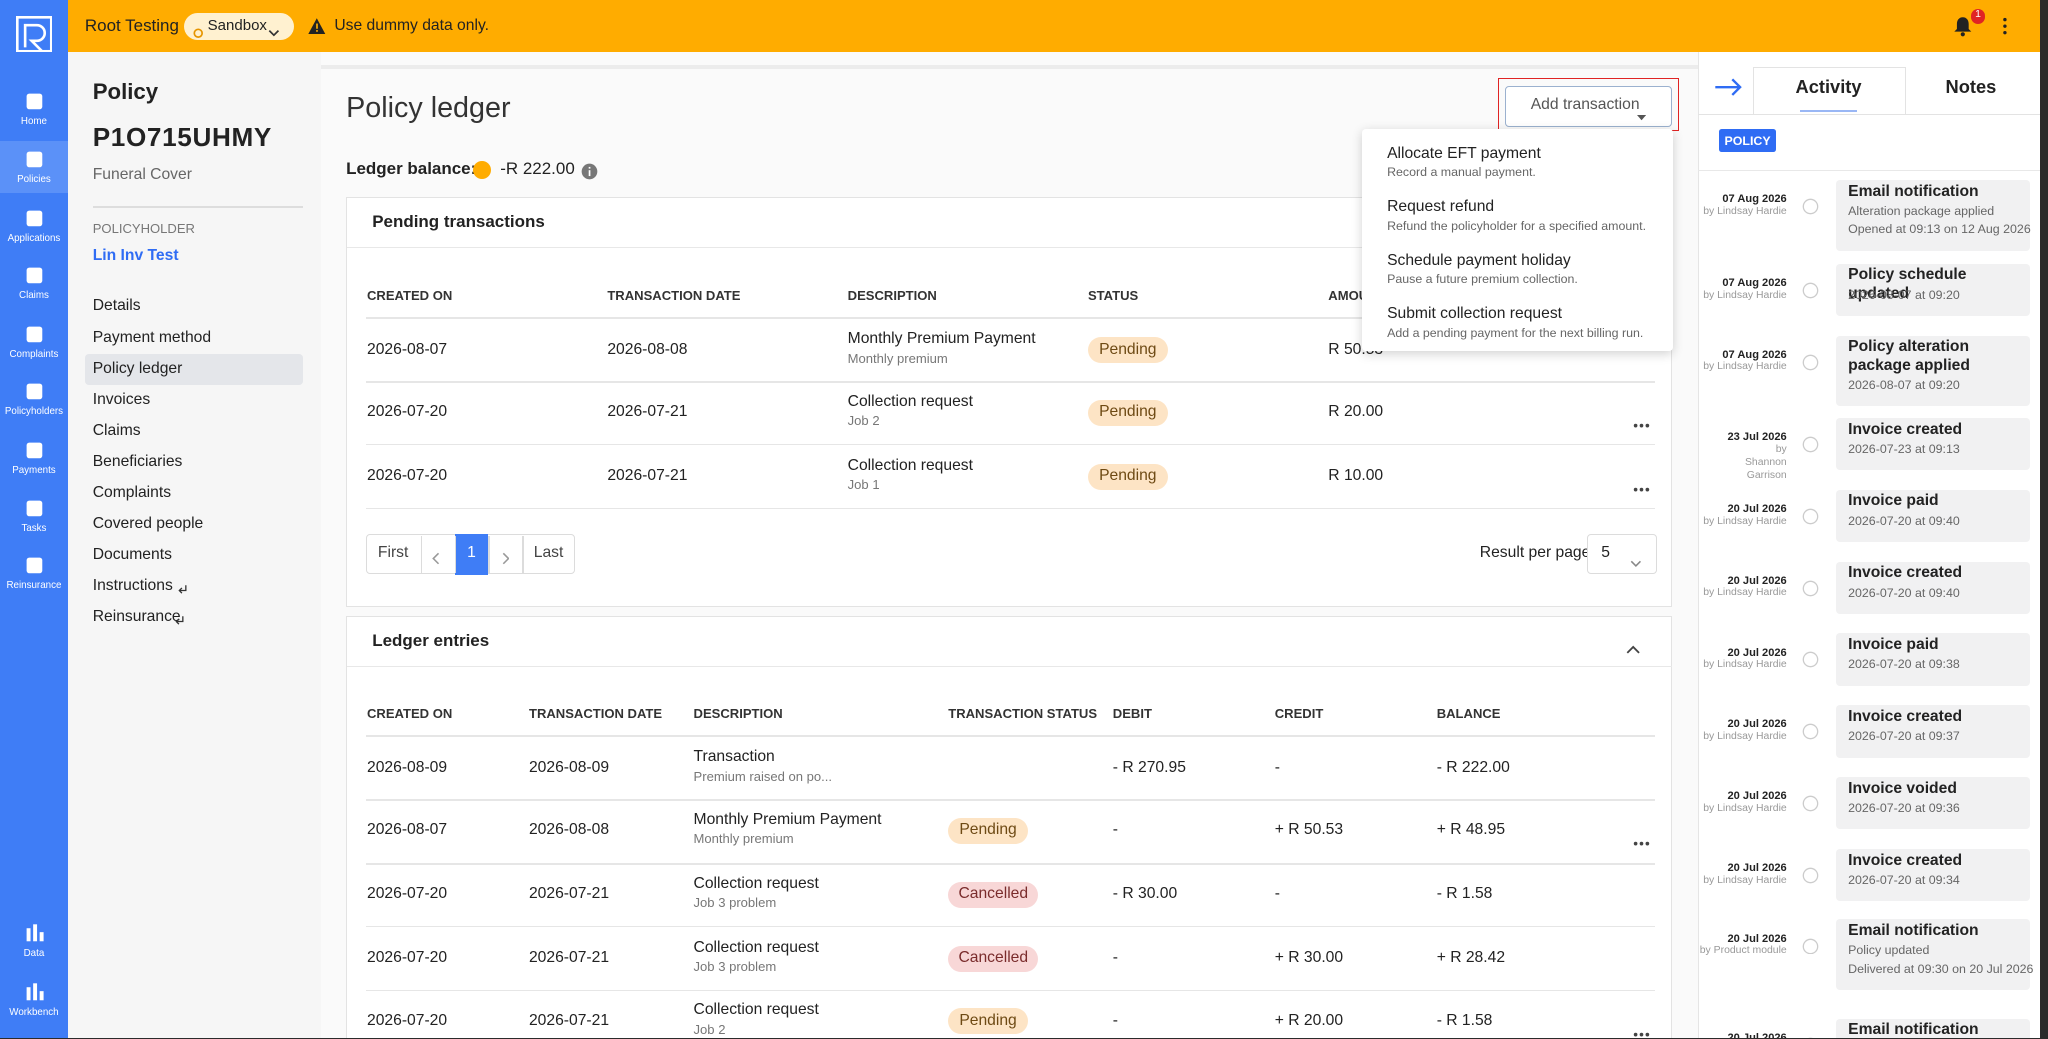  Describe the element at coordinates (756, 1010) in the screenshot. I see `cell: Collection request` at that location.